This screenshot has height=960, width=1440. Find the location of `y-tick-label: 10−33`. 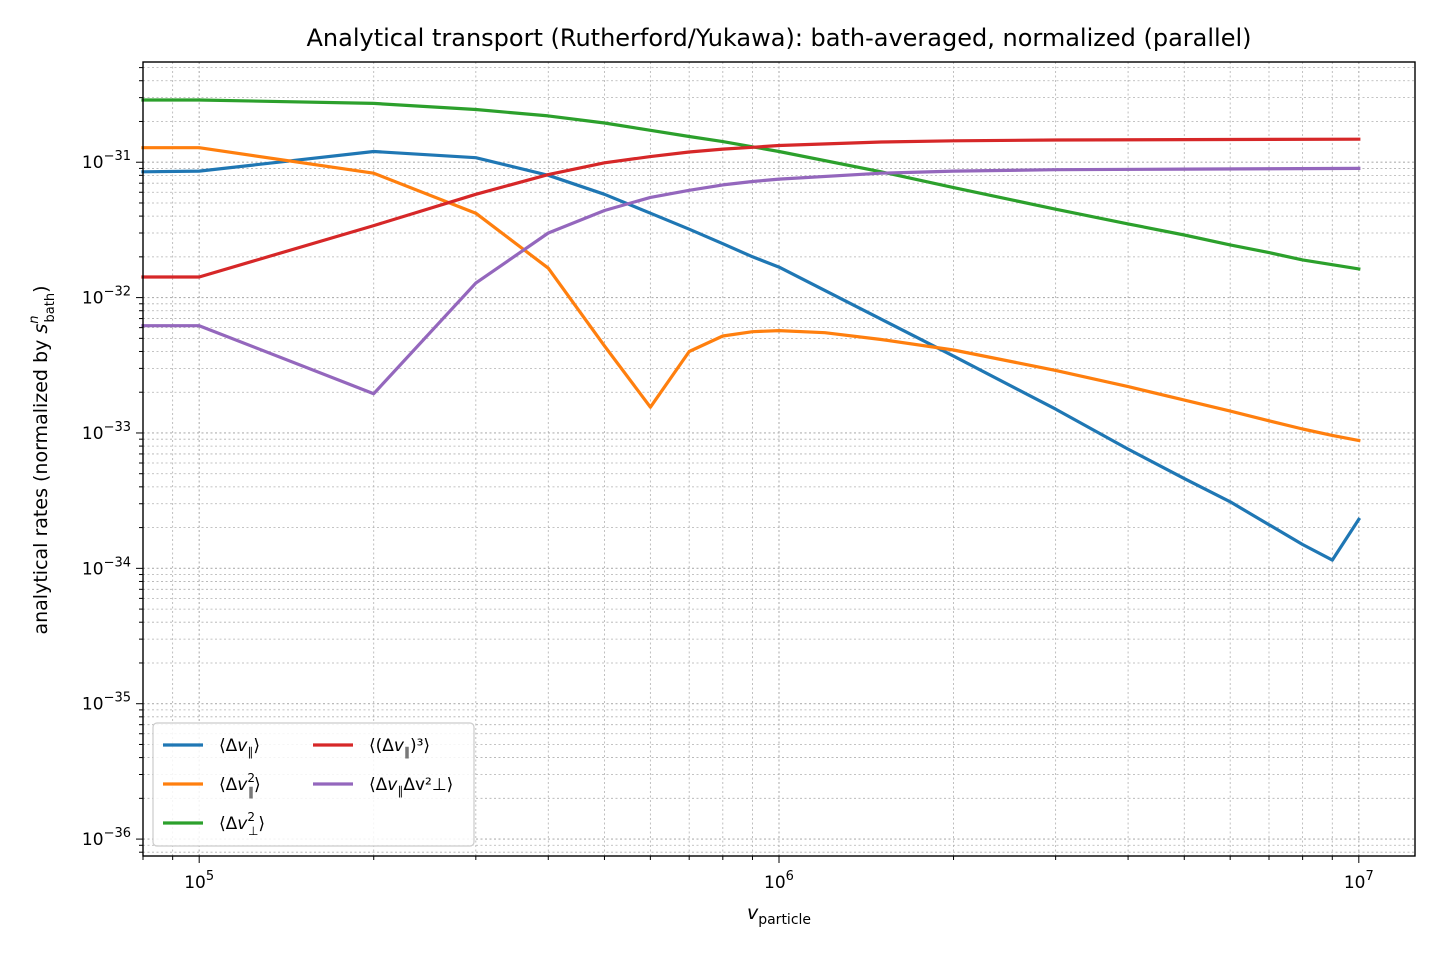

y-tick-label: 10−33 is located at coordinates (106, 432).